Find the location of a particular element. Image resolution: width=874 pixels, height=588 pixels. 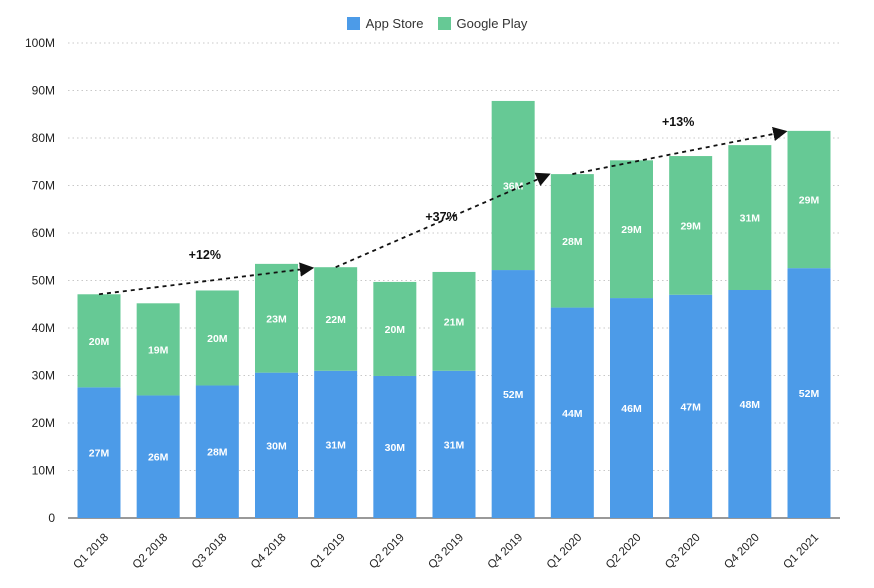

x-tick-label: Q4 2018 is located at coordinates (269, 552).